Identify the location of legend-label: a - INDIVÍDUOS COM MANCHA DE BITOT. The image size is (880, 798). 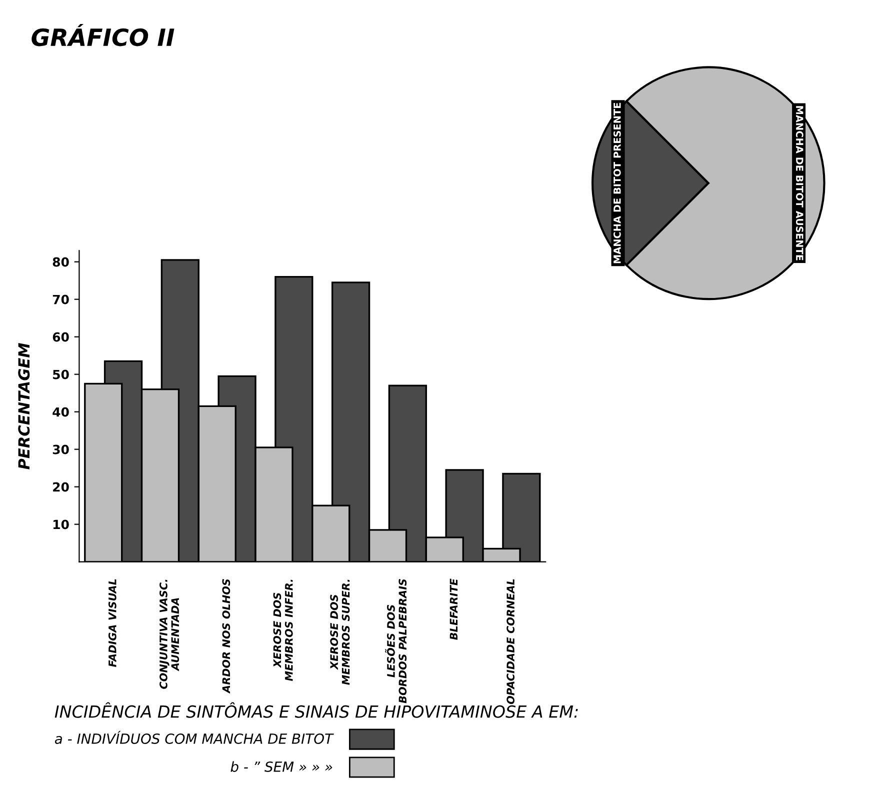
(194, 737).